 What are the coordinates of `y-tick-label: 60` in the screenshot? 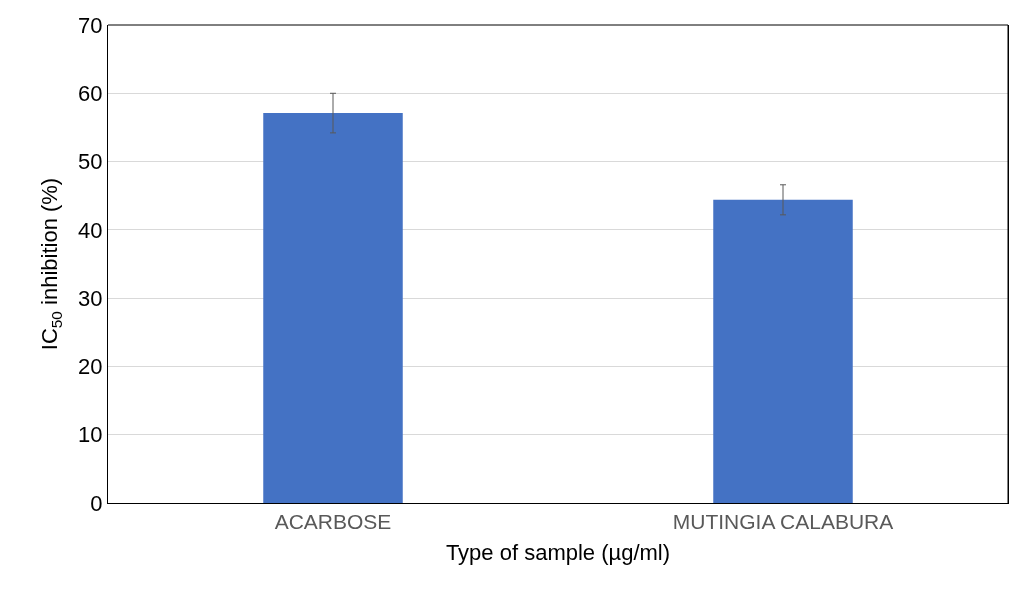 It's located at (90, 93).